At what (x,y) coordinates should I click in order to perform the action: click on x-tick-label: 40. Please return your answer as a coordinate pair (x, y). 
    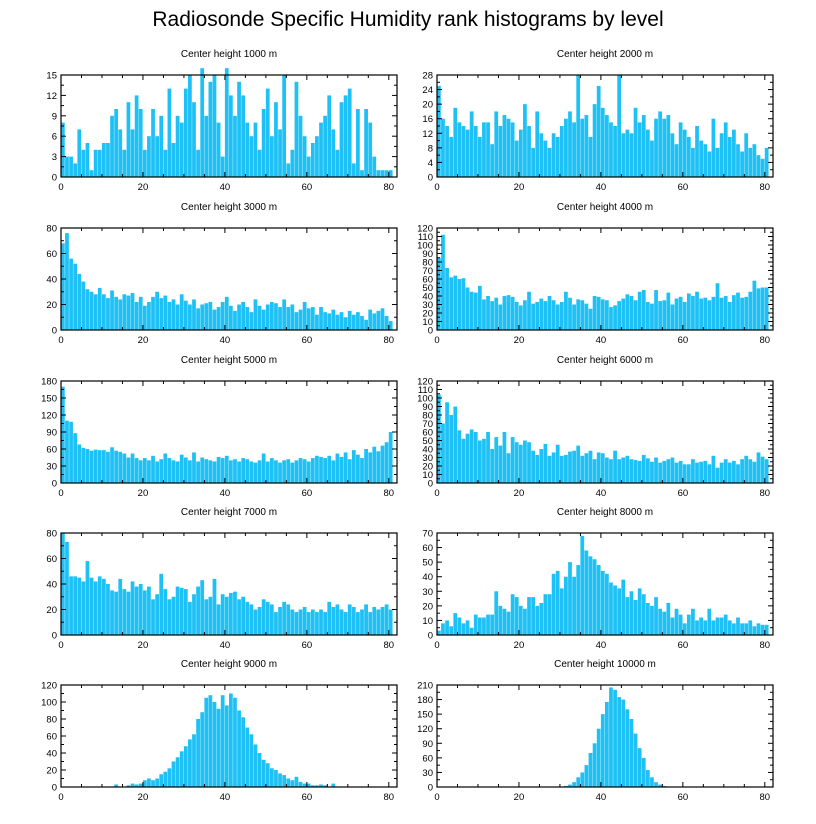
    Looking at the image, I should click on (225, 340).